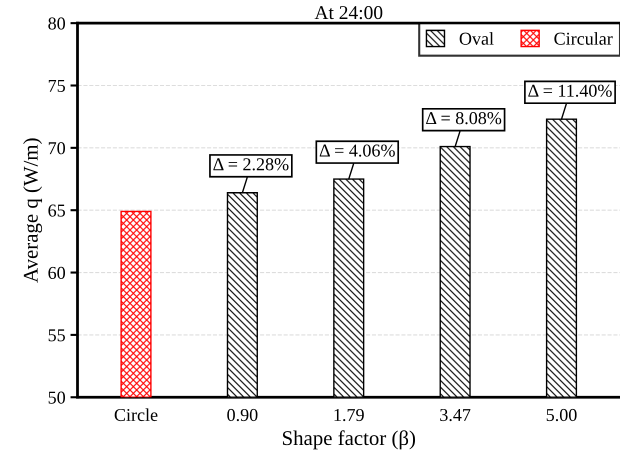 The image size is (620, 463). Describe the element at coordinates (583, 38) in the screenshot. I see `legend-label: Circular` at that location.